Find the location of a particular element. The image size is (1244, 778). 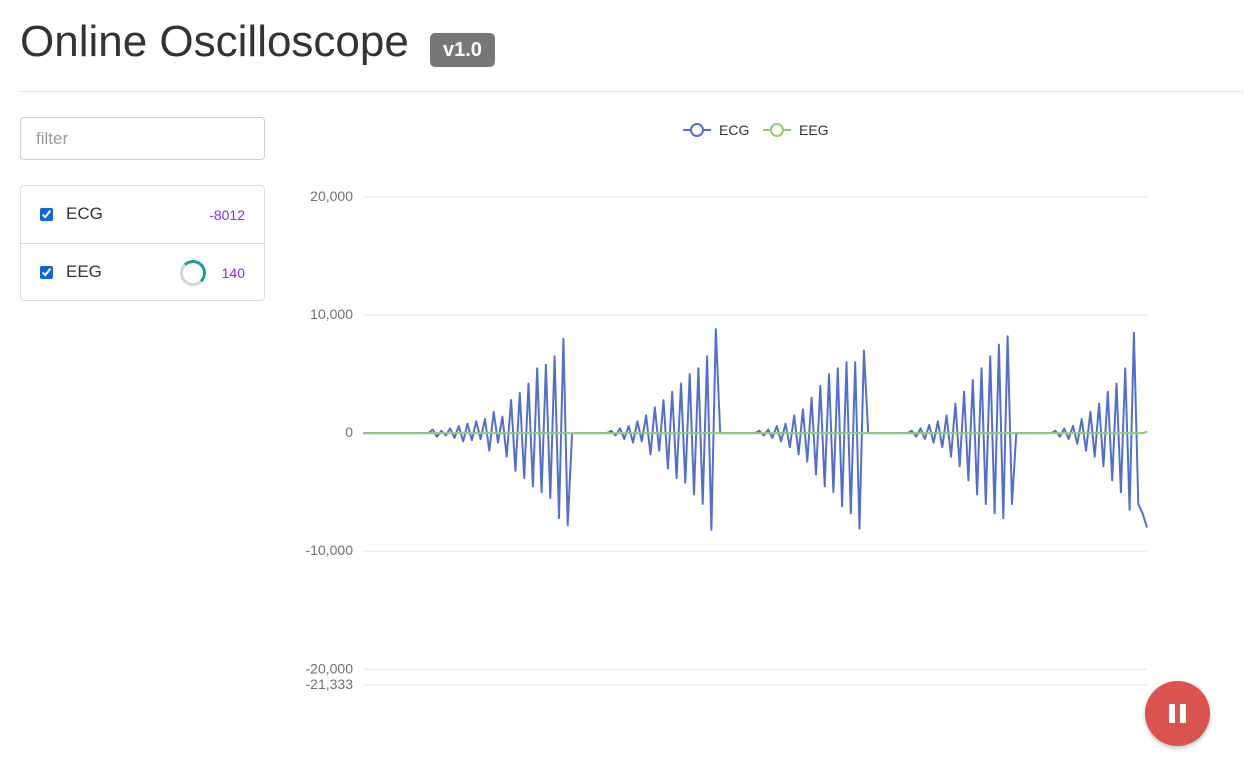

channel-label: ECG is located at coordinates (84, 213).